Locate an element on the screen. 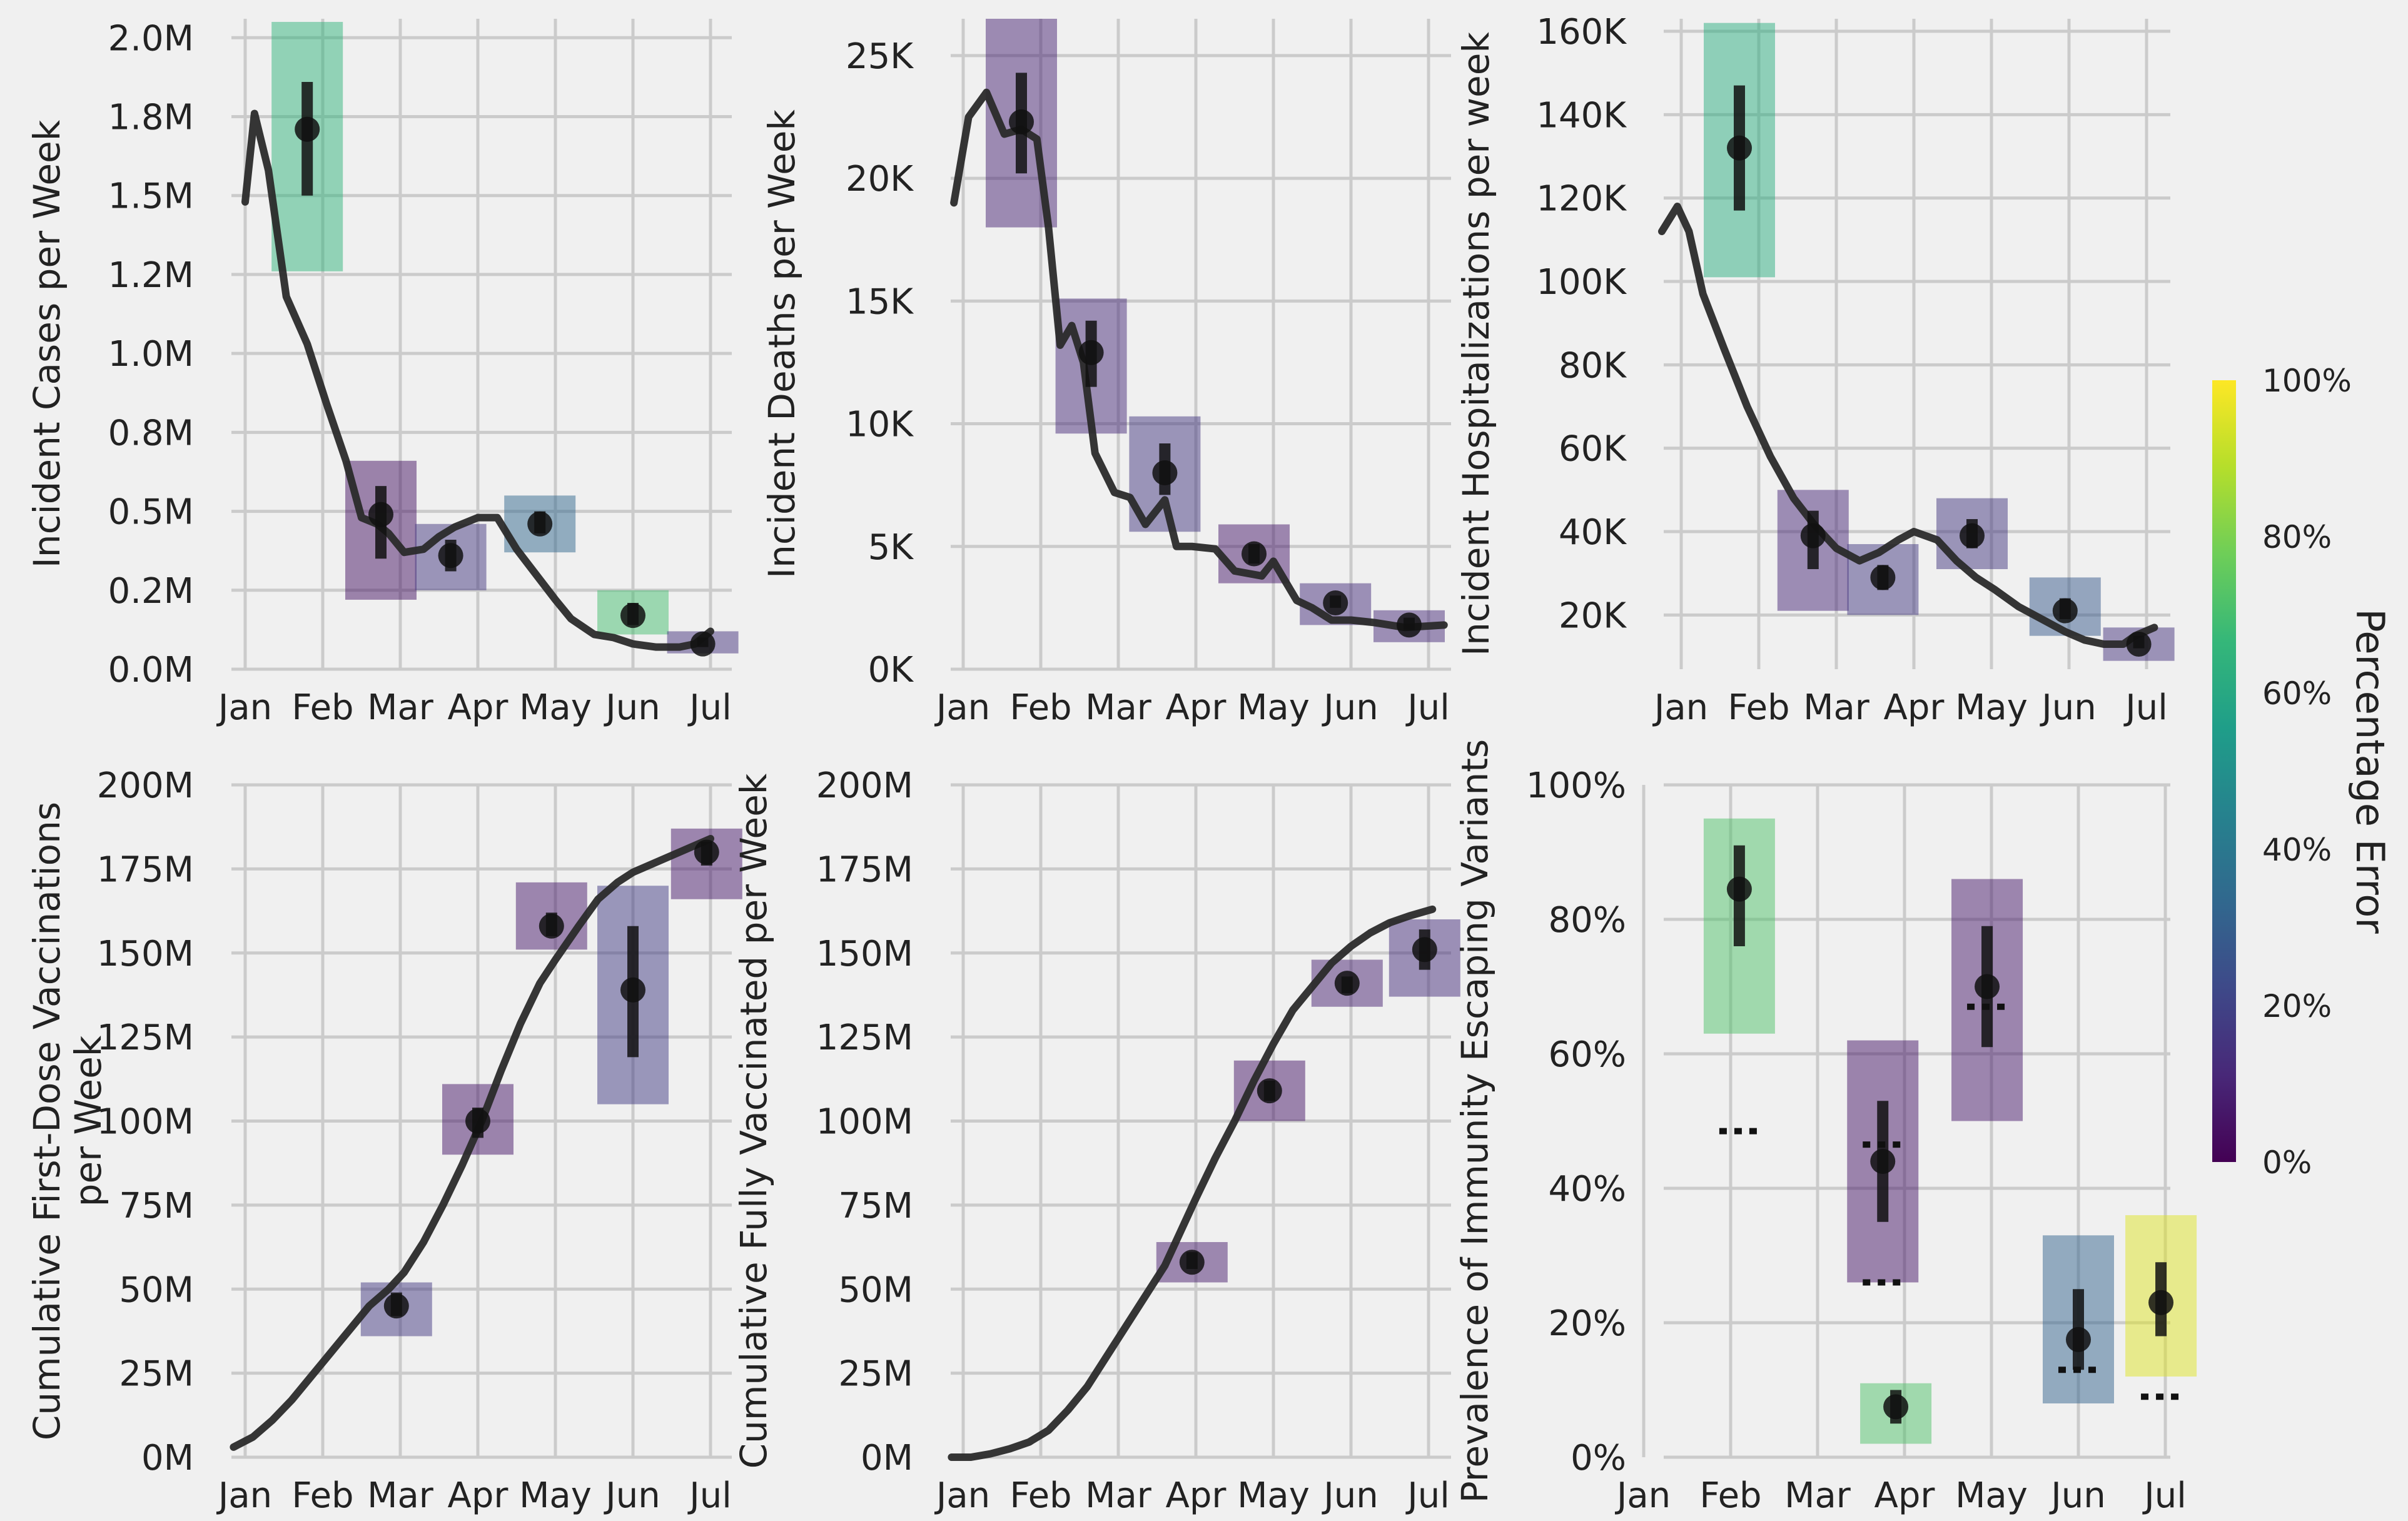 Image resolution: width=2408 pixels, height=1521 pixels. colorbar: 0% 20% 40% 60% 80% 100% Percentage Error is located at coordinates (2302, 772).